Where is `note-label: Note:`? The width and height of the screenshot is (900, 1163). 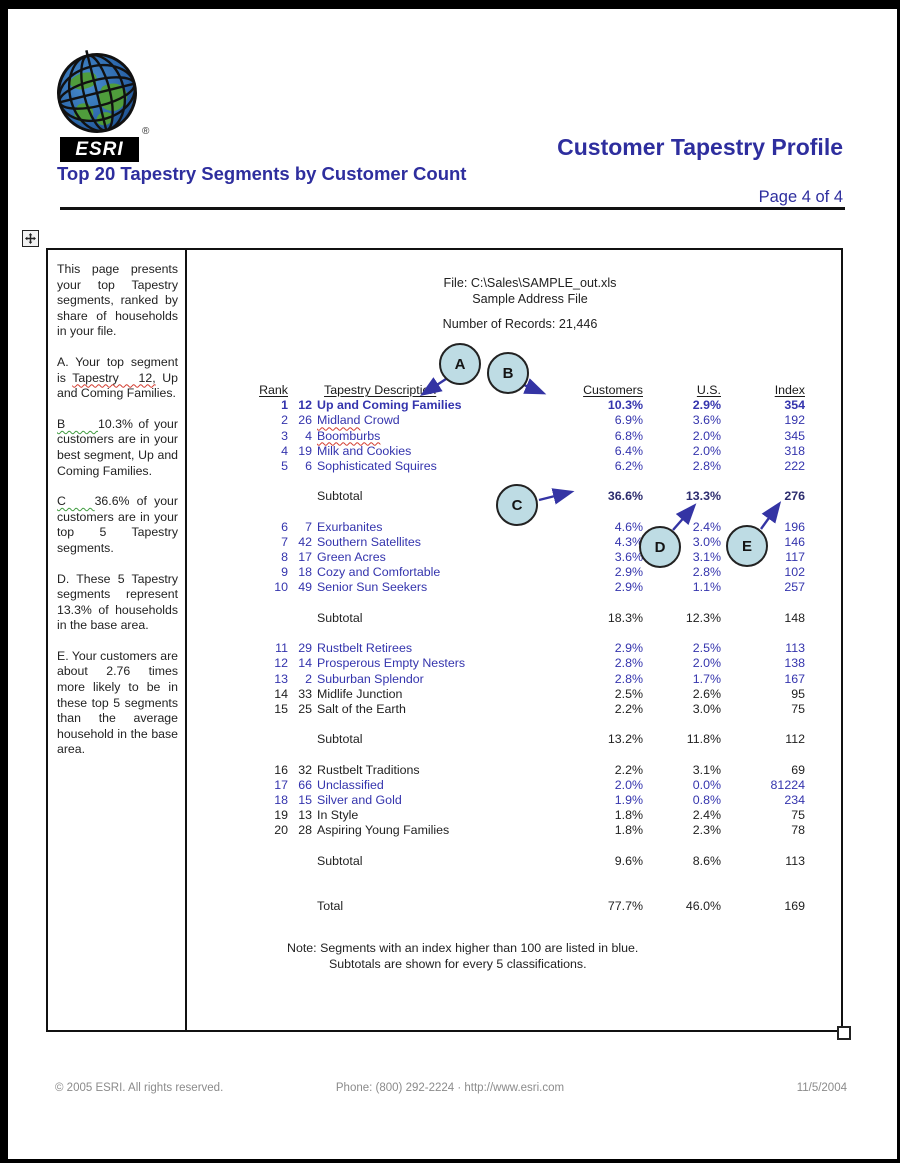
note-label: Note: is located at coordinates (302, 948).